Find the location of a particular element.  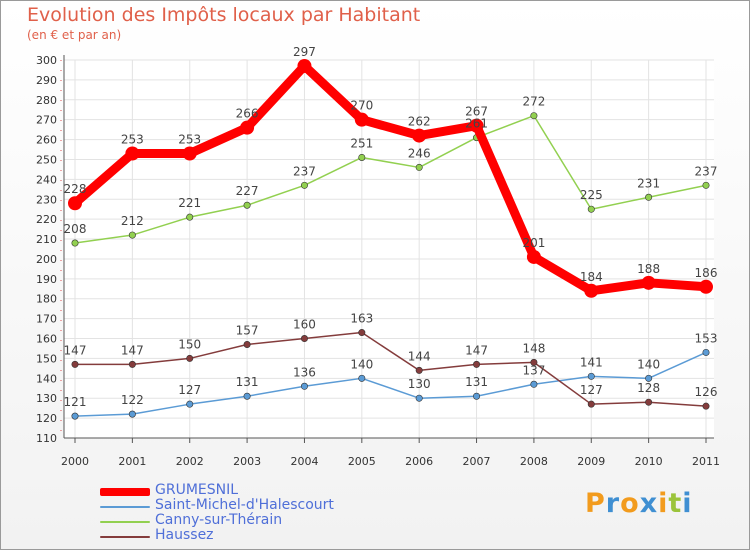

data-label: 163 is located at coordinates (361, 319).